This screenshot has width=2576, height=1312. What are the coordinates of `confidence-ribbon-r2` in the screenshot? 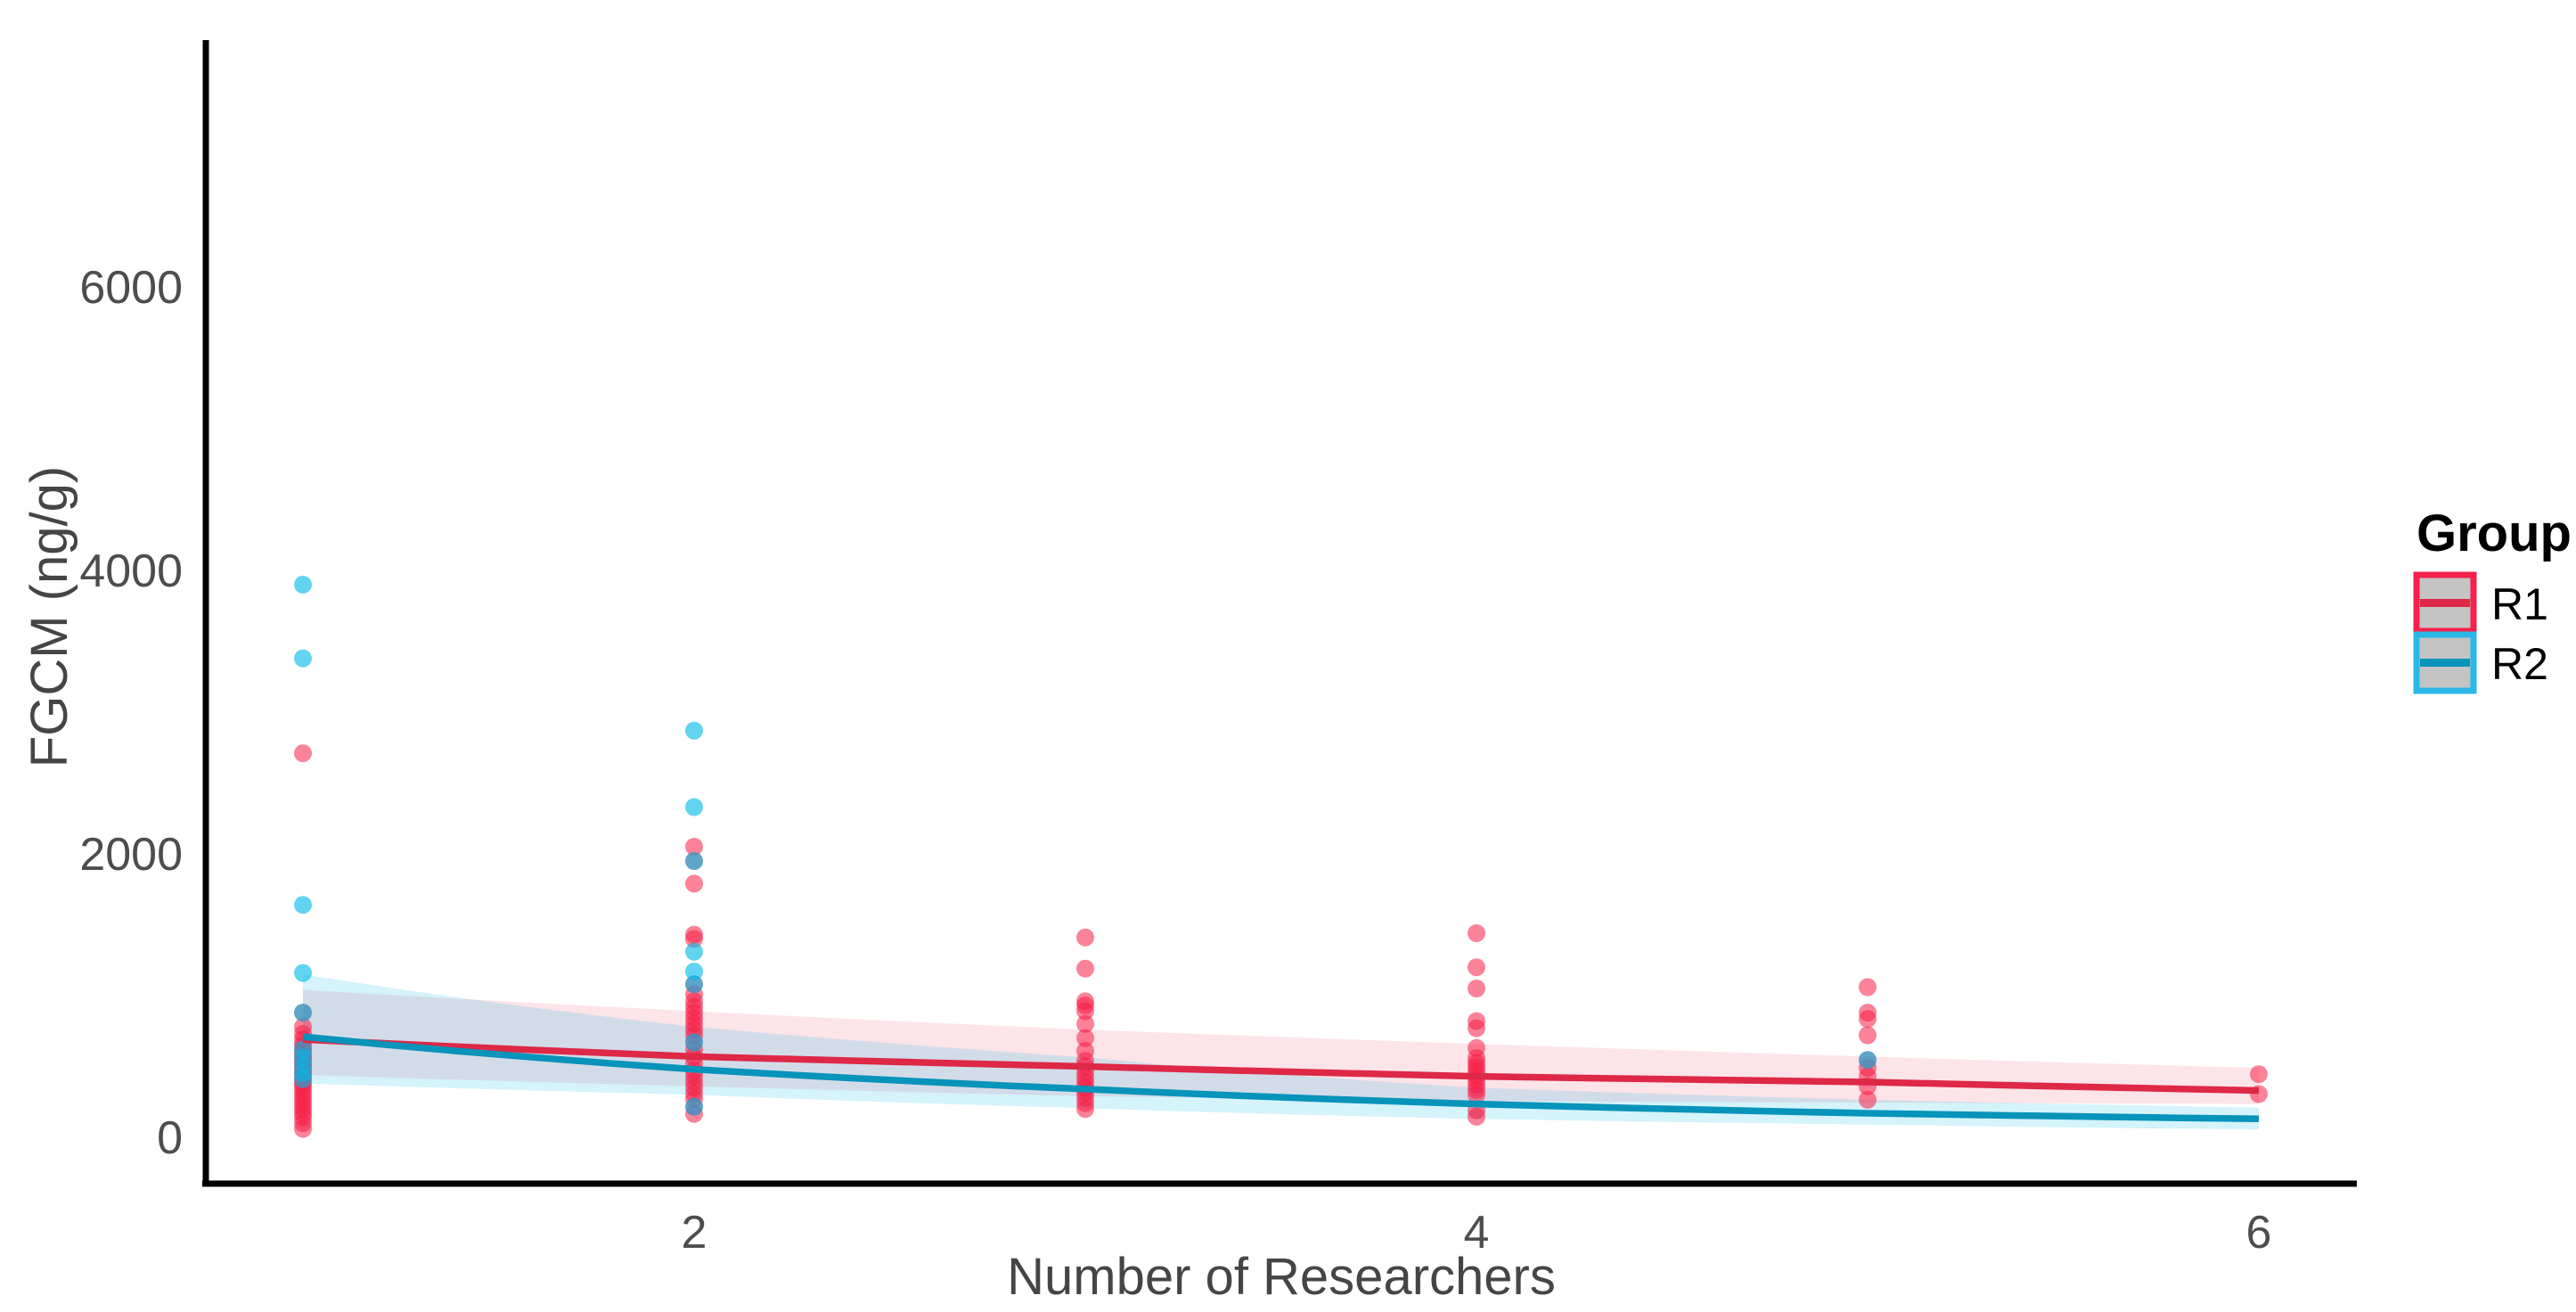 It's located at (1281, 1052).